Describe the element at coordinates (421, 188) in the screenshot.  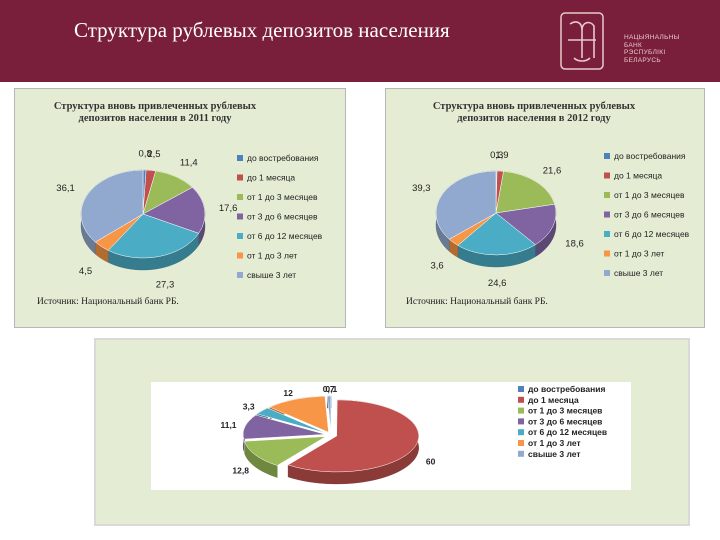
I see `data-label: 39,3` at that location.